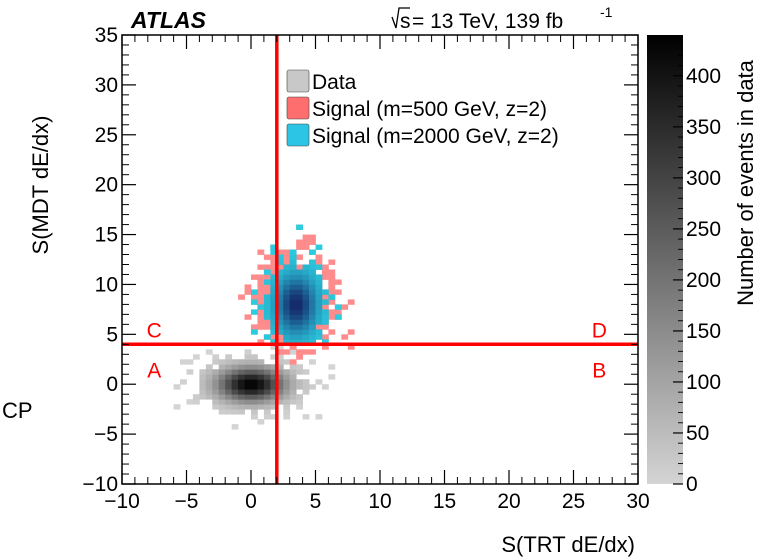  I want to click on x-tick-label: 0, so click(251, 501).